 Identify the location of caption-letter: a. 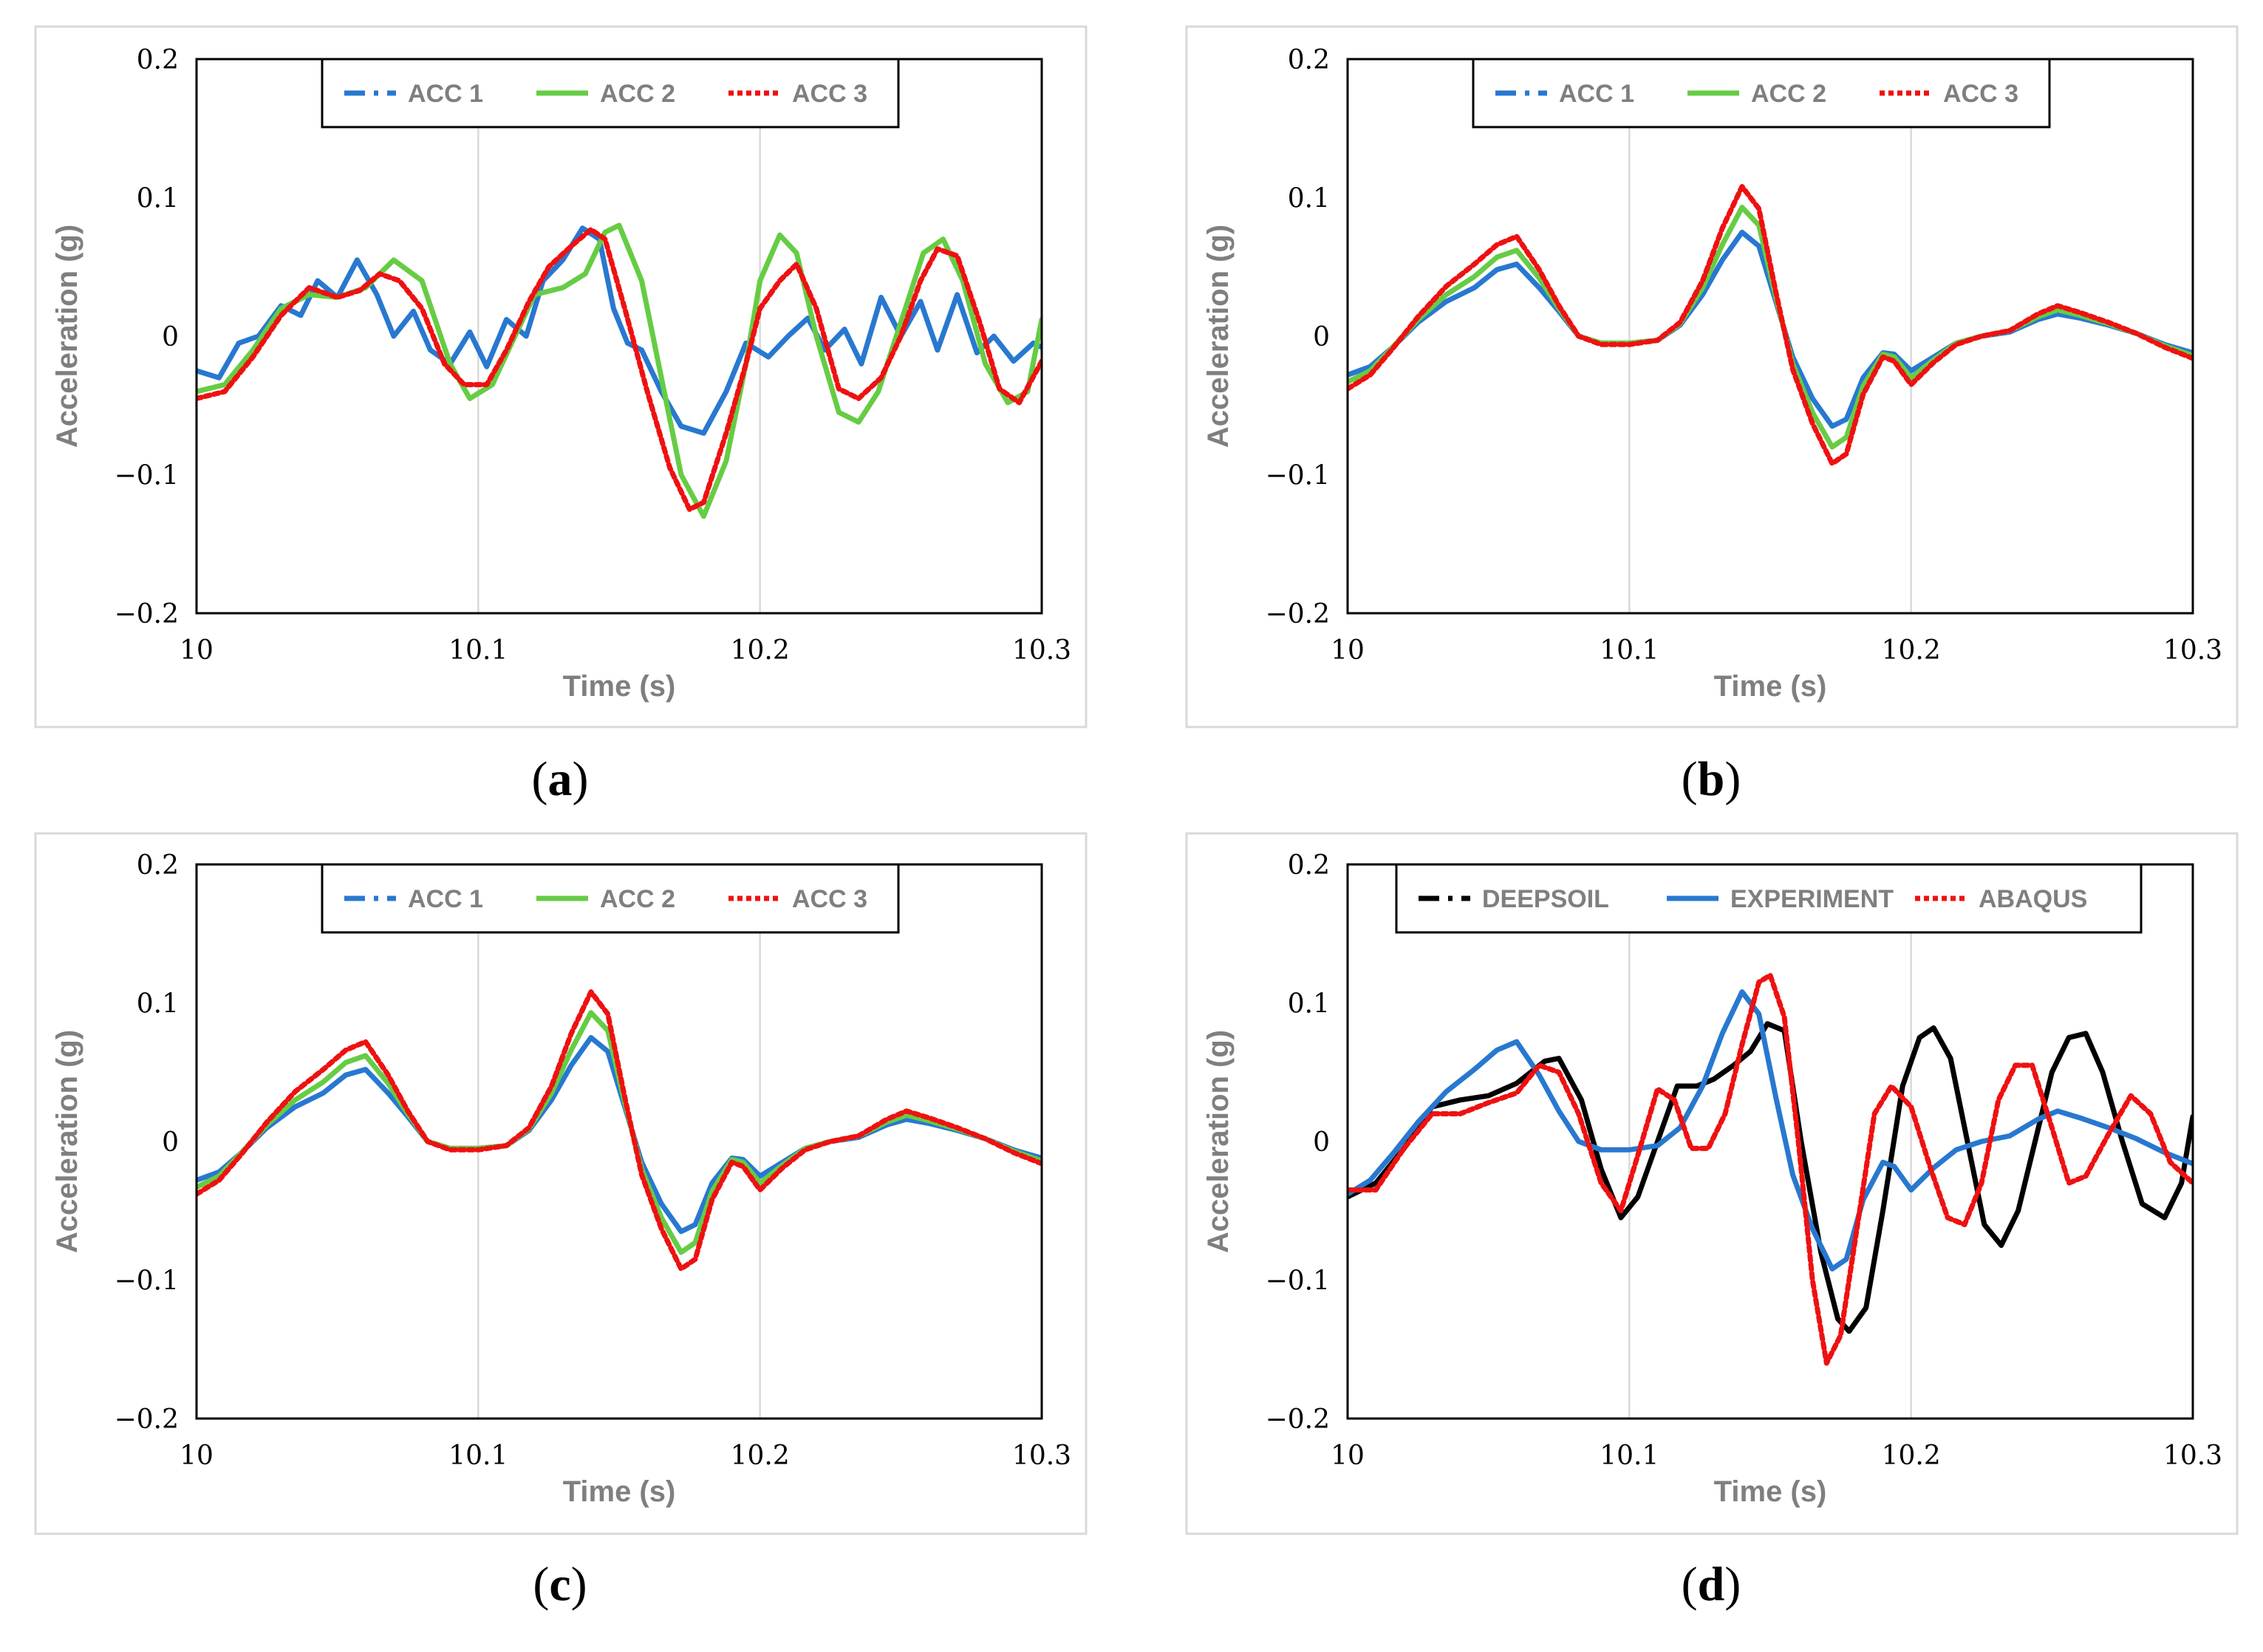
(560, 779).